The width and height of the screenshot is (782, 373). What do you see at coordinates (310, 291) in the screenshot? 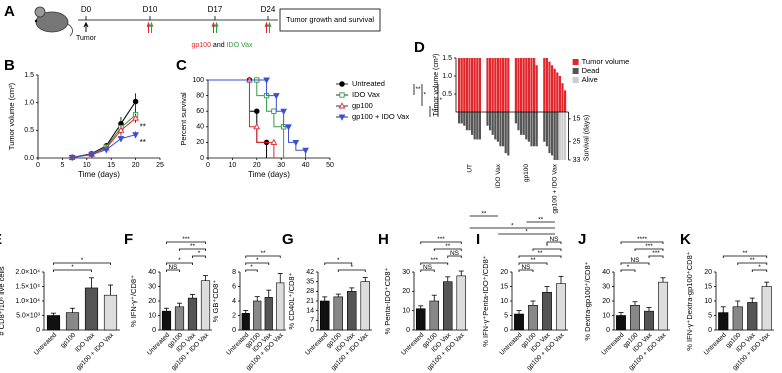
I see `y-tick-label: 28` at bounding box center [310, 291].